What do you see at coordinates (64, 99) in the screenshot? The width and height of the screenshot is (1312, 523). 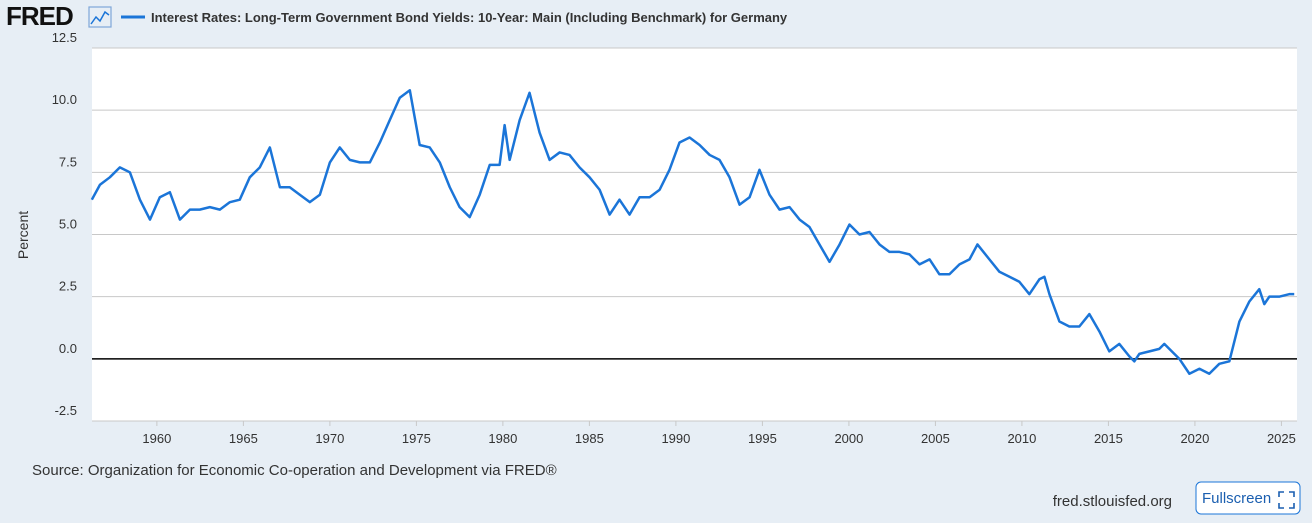 I see `y-tick-label: 10.0` at bounding box center [64, 99].